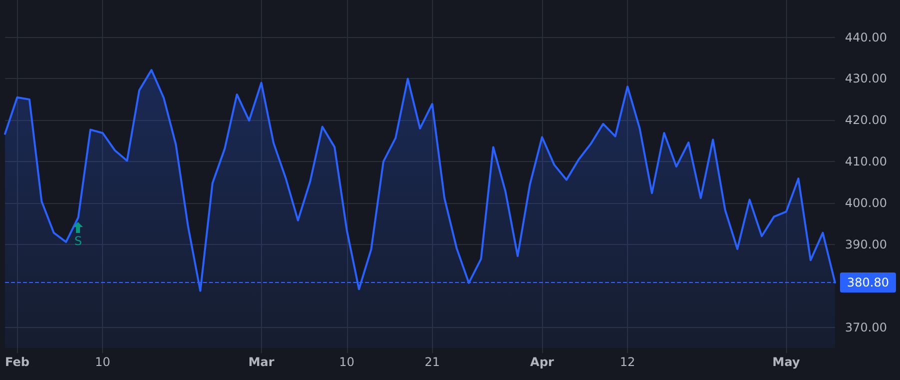 Image resolution: width=900 pixels, height=380 pixels. What do you see at coordinates (542, 362) in the screenshot?
I see `x-tick-label: Apr` at bounding box center [542, 362].